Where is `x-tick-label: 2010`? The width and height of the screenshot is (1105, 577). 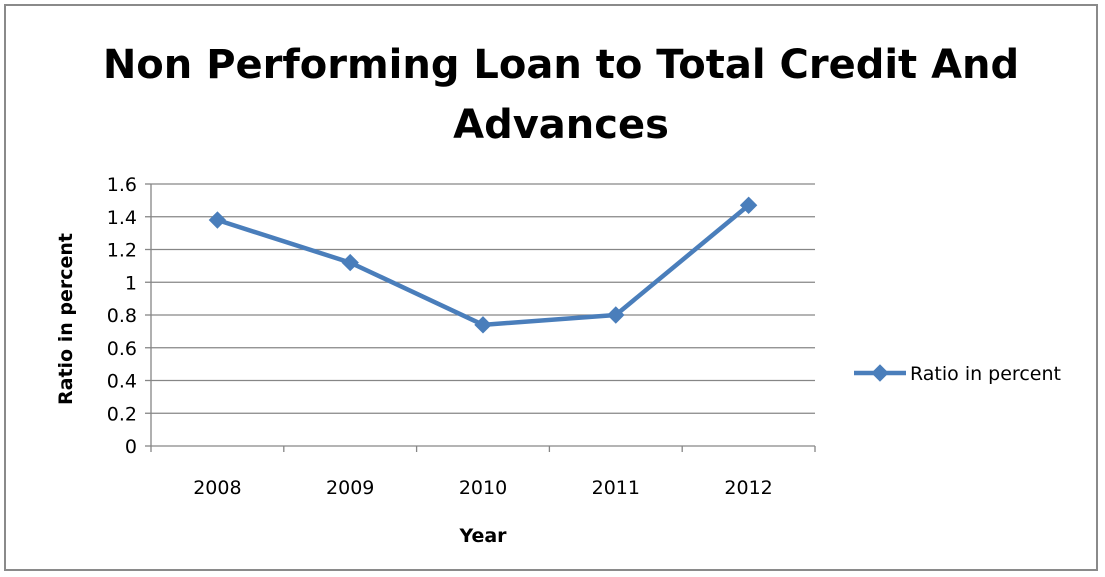 x-tick-label: 2010 is located at coordinates (483, 488).